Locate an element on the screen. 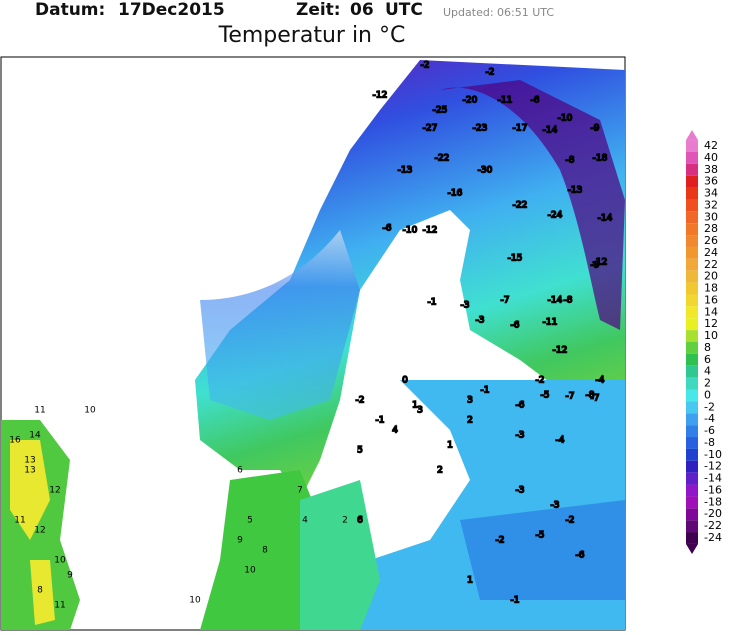 The width and height of the screenshot is (732, 635). station-value: -11 is located at coordinates (550, 323).